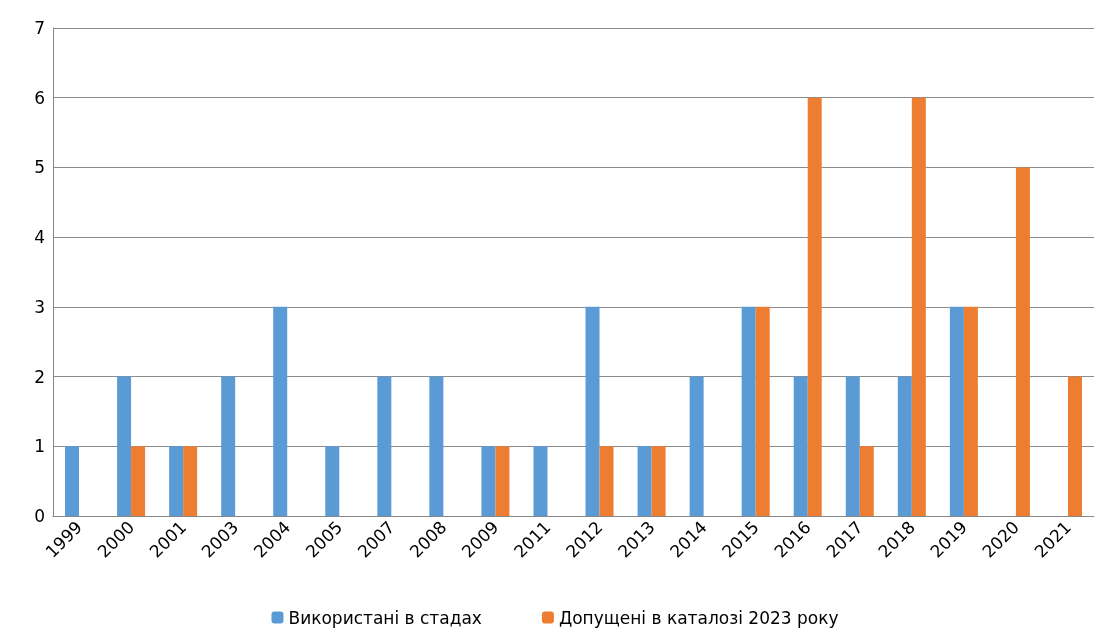 Image resolution: width=1110 pixels, height=639 pixels. What do you see at coordinates (39, 446) in the screenshot?
I see `y-tick-label: 1` at bounding box center [39, 446].